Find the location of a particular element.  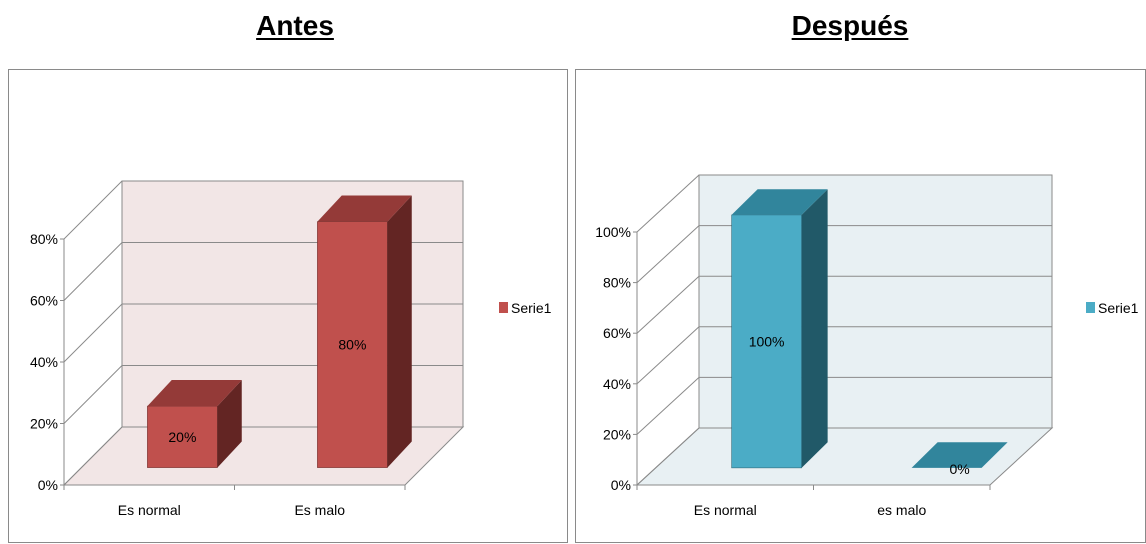

x-category-label: Es malo is located at coordinates (319, 510).